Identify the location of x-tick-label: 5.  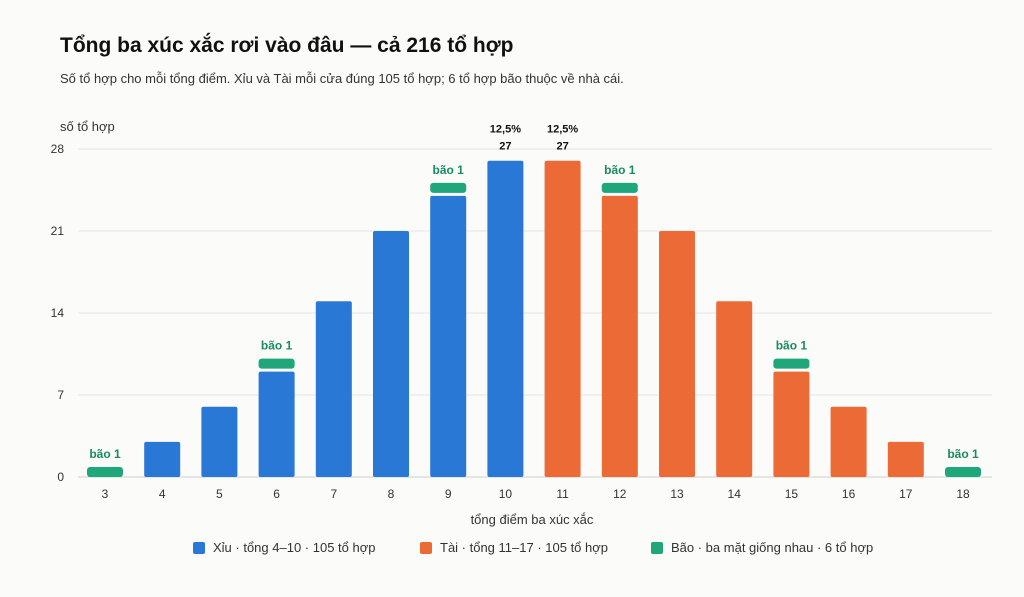
(219, 494).